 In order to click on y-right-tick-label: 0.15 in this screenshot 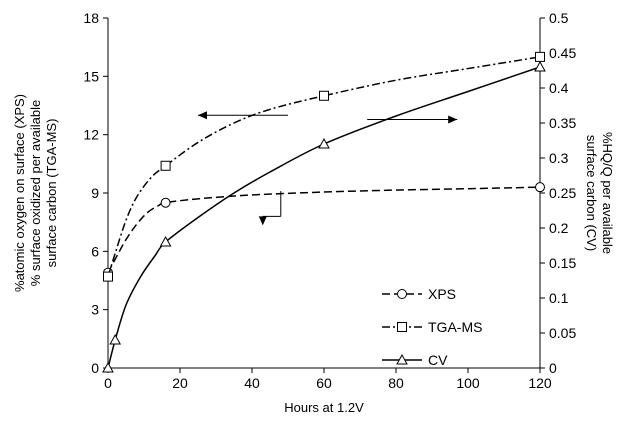, I will do `click(562, 263)`.